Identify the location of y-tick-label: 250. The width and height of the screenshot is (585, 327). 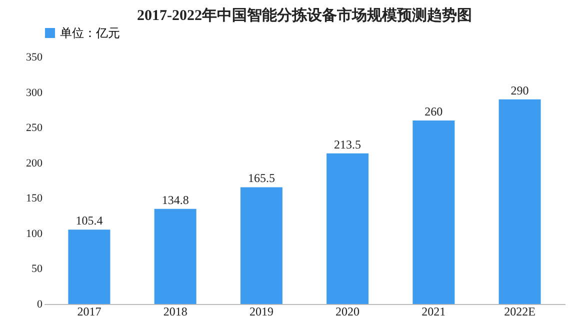
(34, 128).